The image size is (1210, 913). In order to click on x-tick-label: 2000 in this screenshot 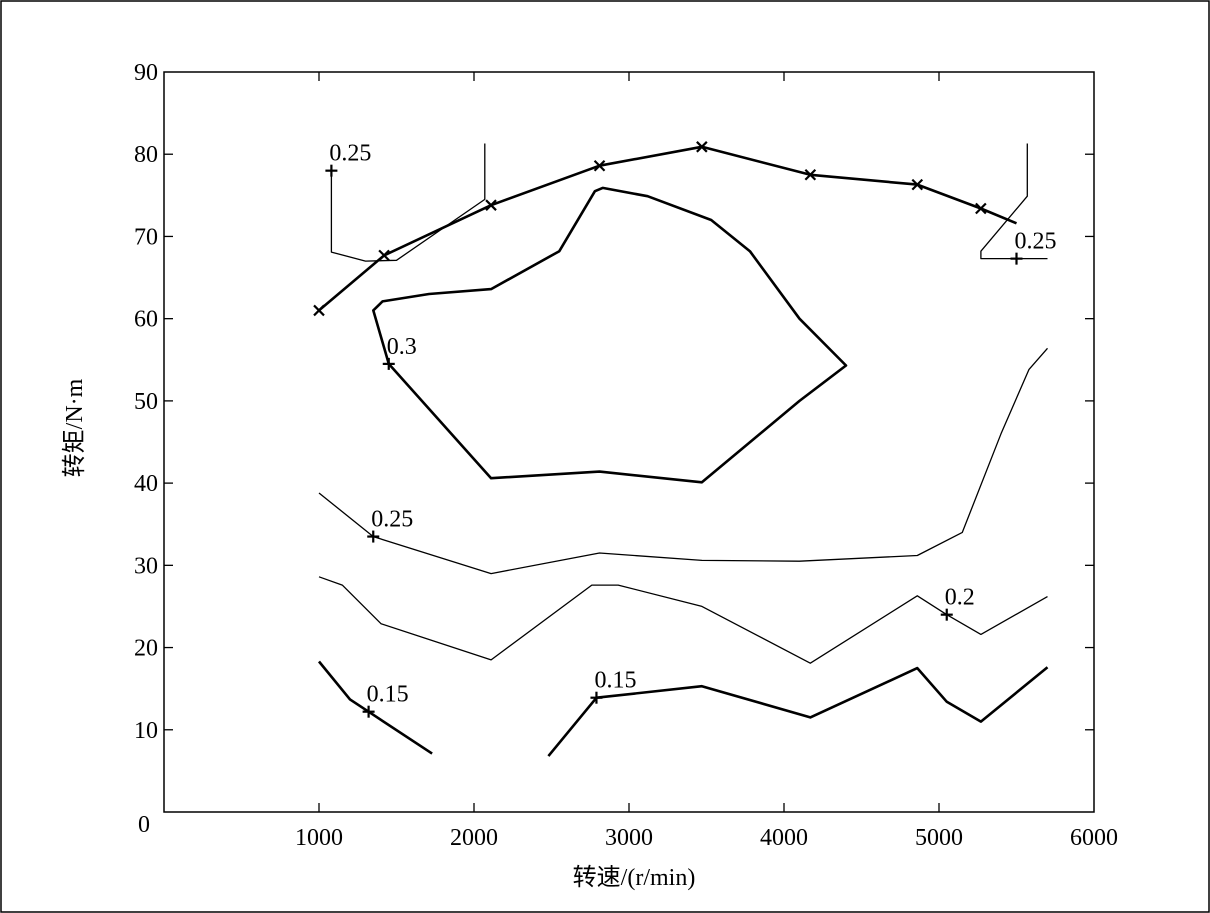, I will do `click(474, 838)`.